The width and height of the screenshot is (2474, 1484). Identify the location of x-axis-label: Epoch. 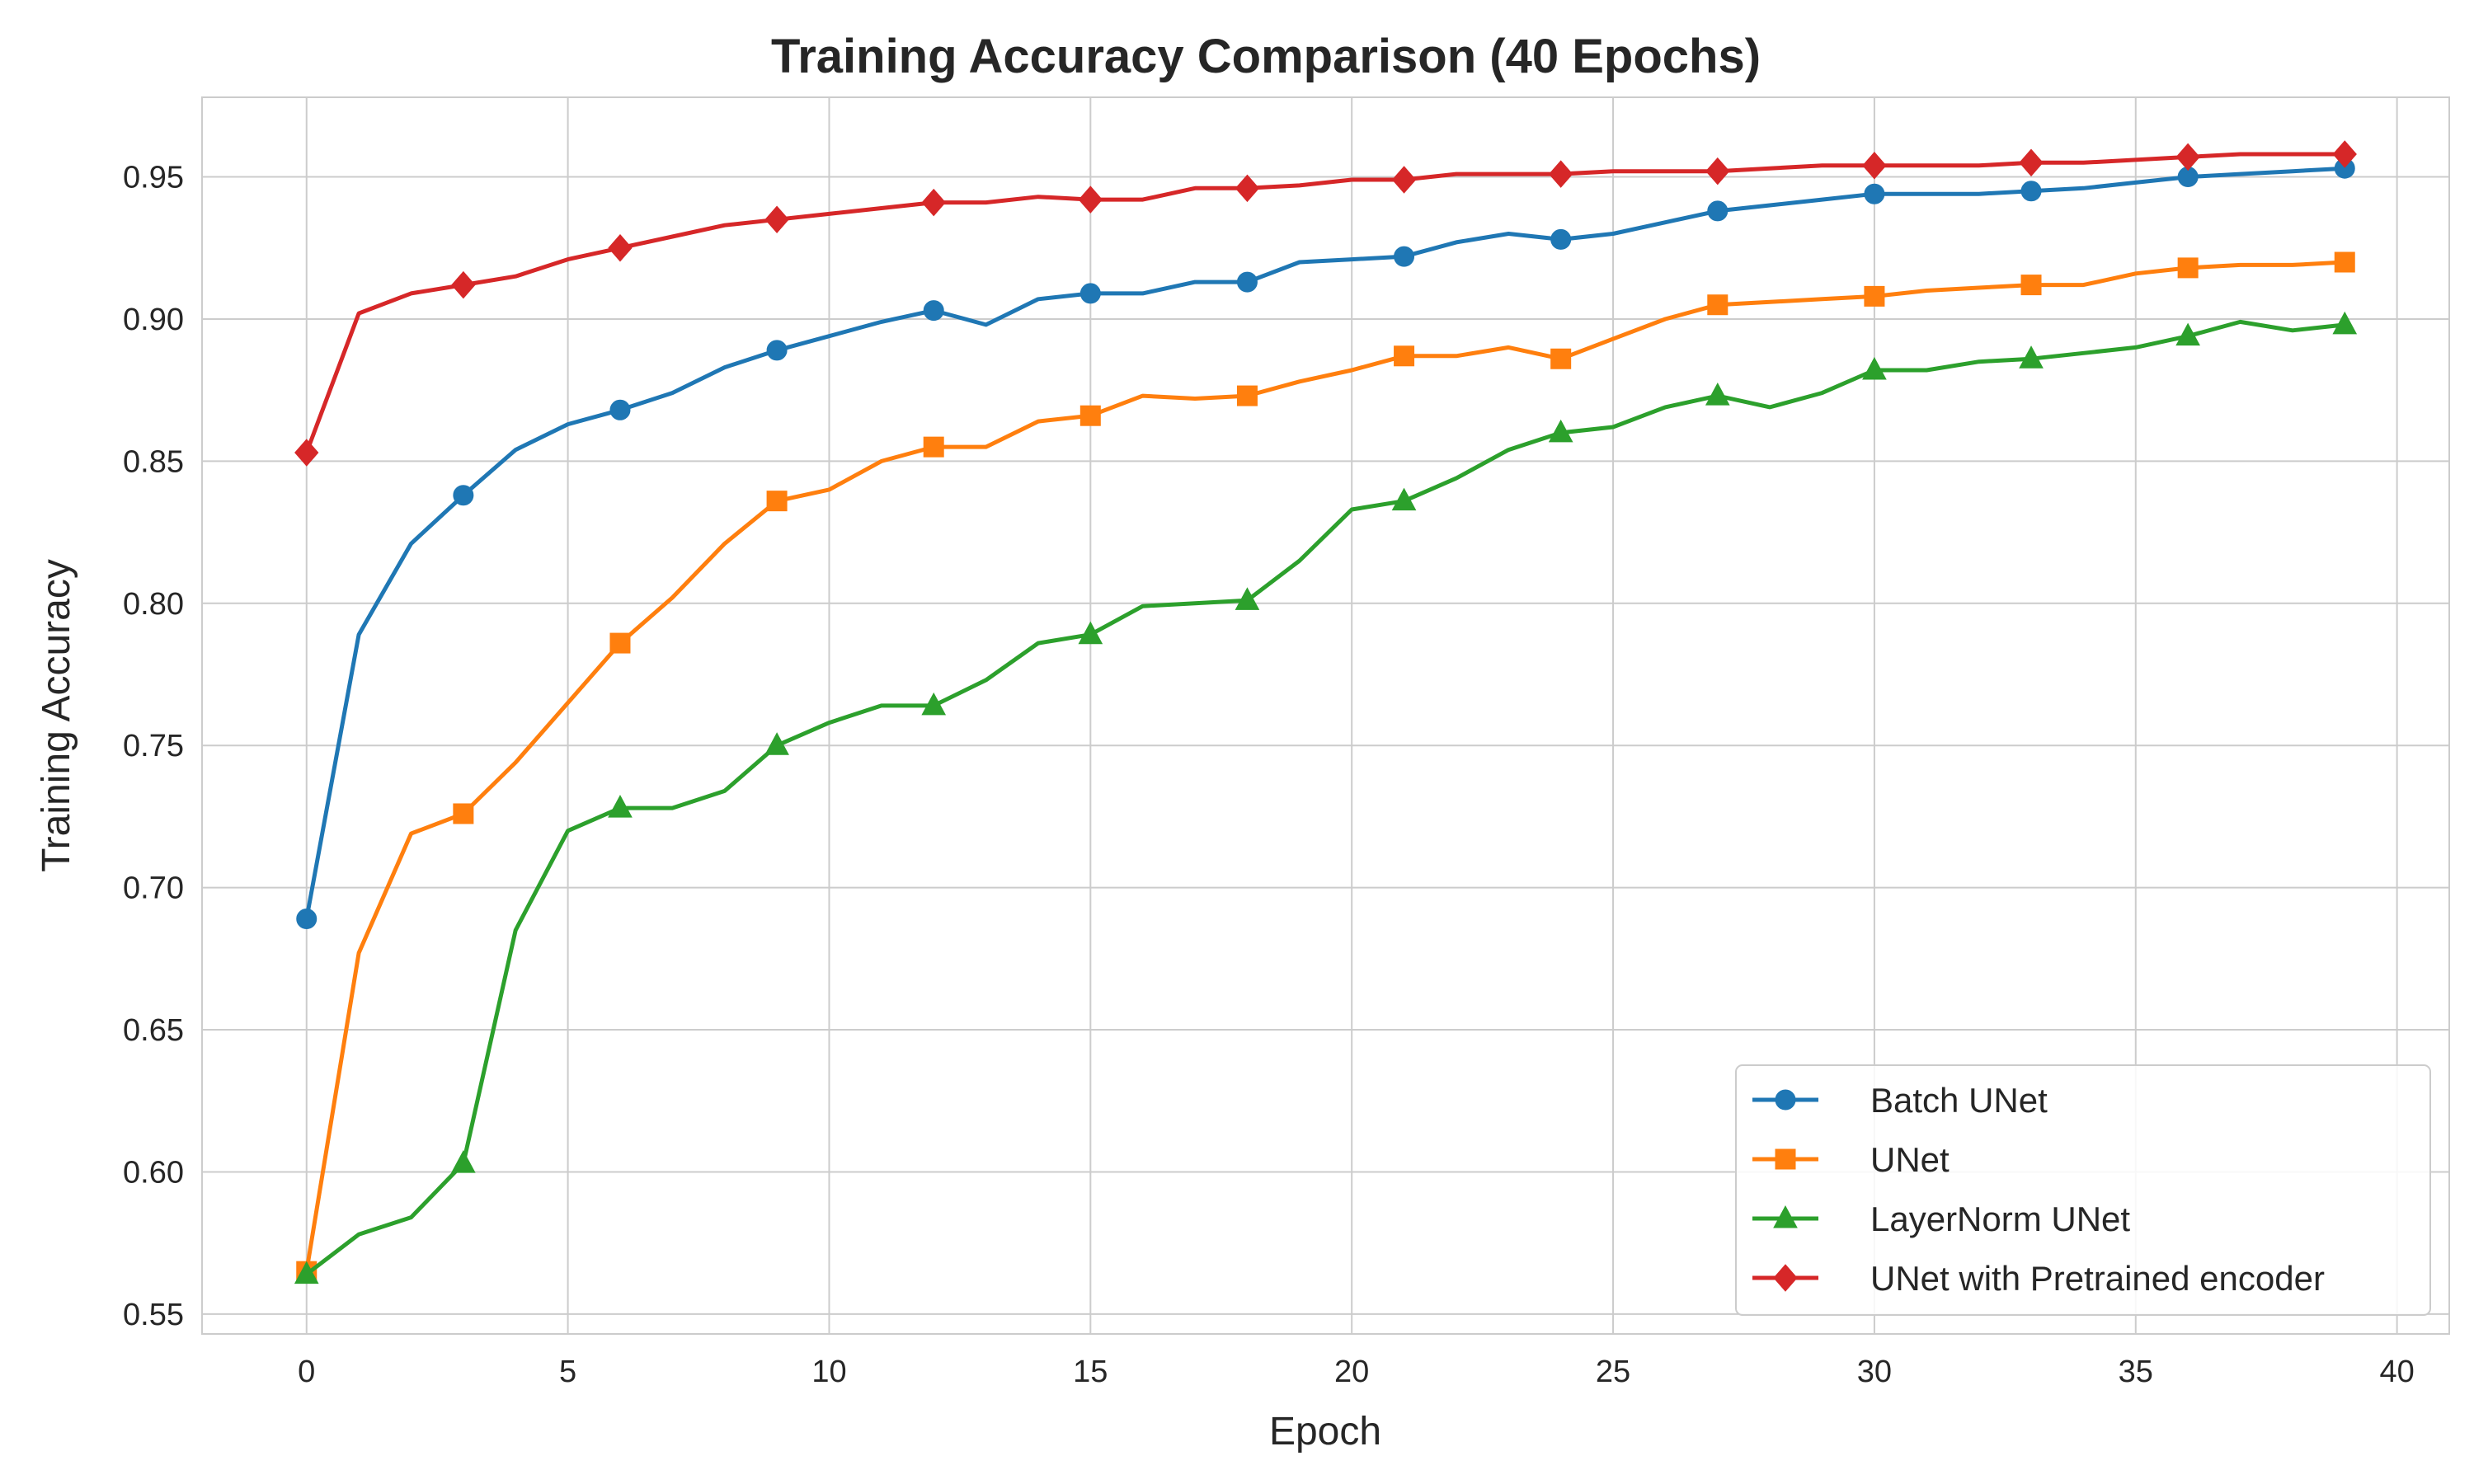
(1325, 1431).